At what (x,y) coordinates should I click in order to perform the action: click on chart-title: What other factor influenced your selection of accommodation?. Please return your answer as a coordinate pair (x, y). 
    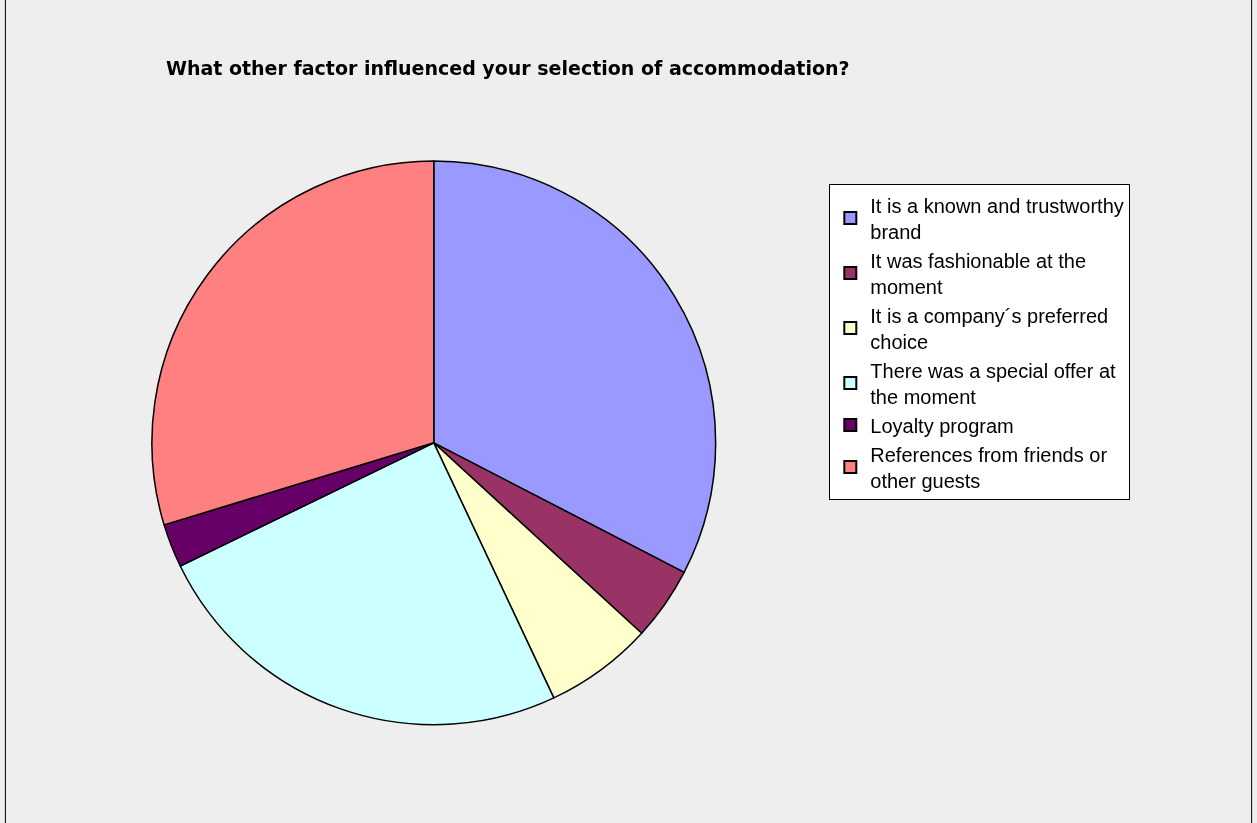
    Looking at the image, I should click on (507, 68).